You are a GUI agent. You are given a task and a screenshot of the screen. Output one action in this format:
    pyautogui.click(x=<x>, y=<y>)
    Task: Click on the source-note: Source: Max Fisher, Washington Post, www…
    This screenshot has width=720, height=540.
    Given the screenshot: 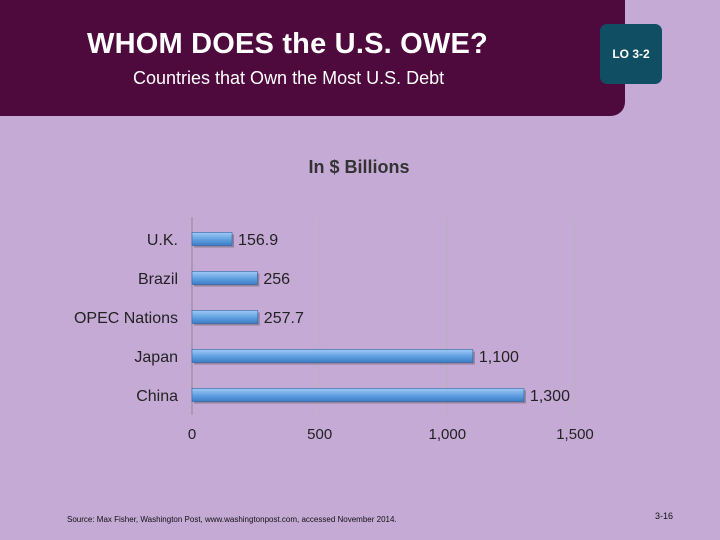 What is the action you would take?
    pyautogui.click(x=232, y=519)
    